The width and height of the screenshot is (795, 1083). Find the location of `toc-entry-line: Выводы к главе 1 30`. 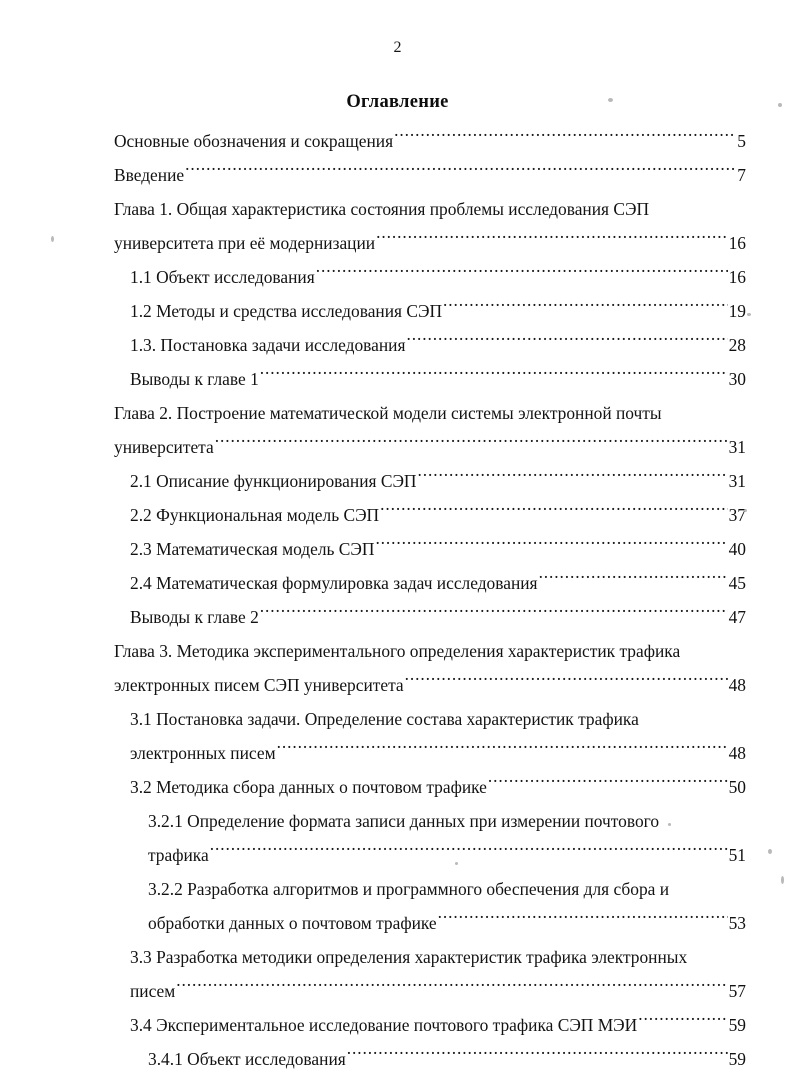

toc-entry-line: Выводы к главе 1 30 is located at coordinates (438, 379).